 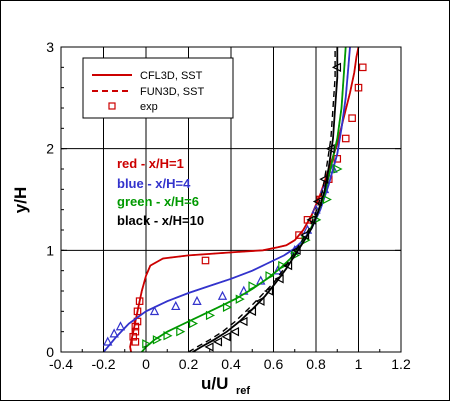 What do you see at coordinates (50, 250) in the screenshot?
I see `y-tick-label: 1` at bounding box center [50, 250].